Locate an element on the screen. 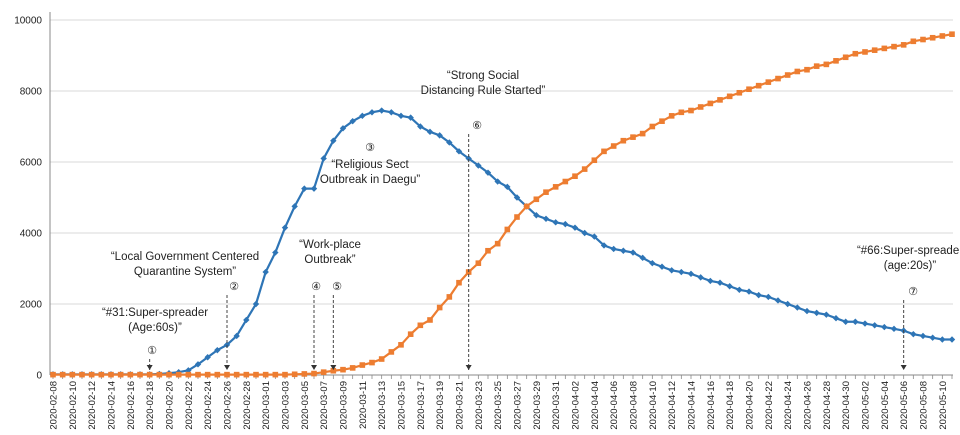 The image size is (960, 435). x-tick-label: 2020-03-03 is located at coordinates (286, 405).